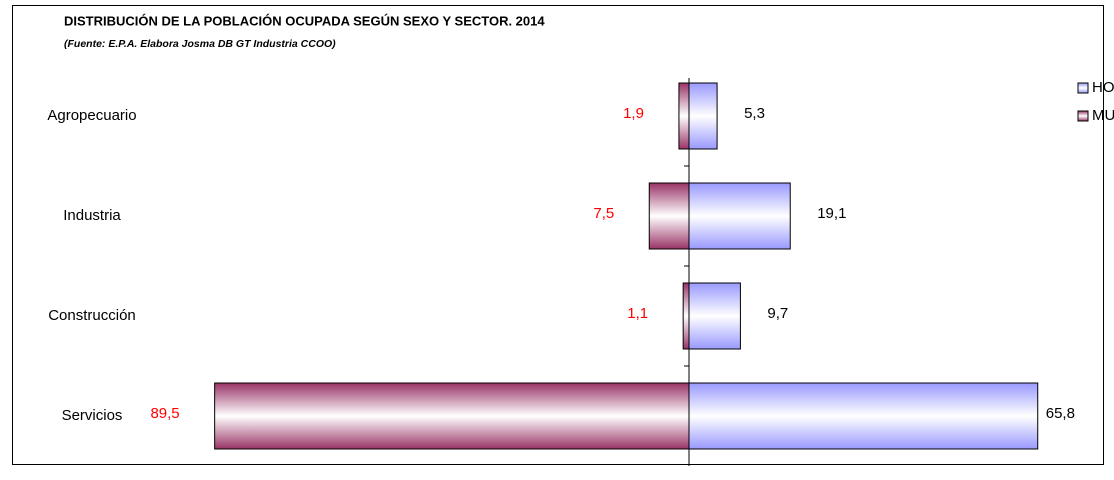 The width and height of the screenshot is (1114, 480). Describe the element at coordinates (777, 313) in the screenshot. I see `data-label: 9,7` at that location.